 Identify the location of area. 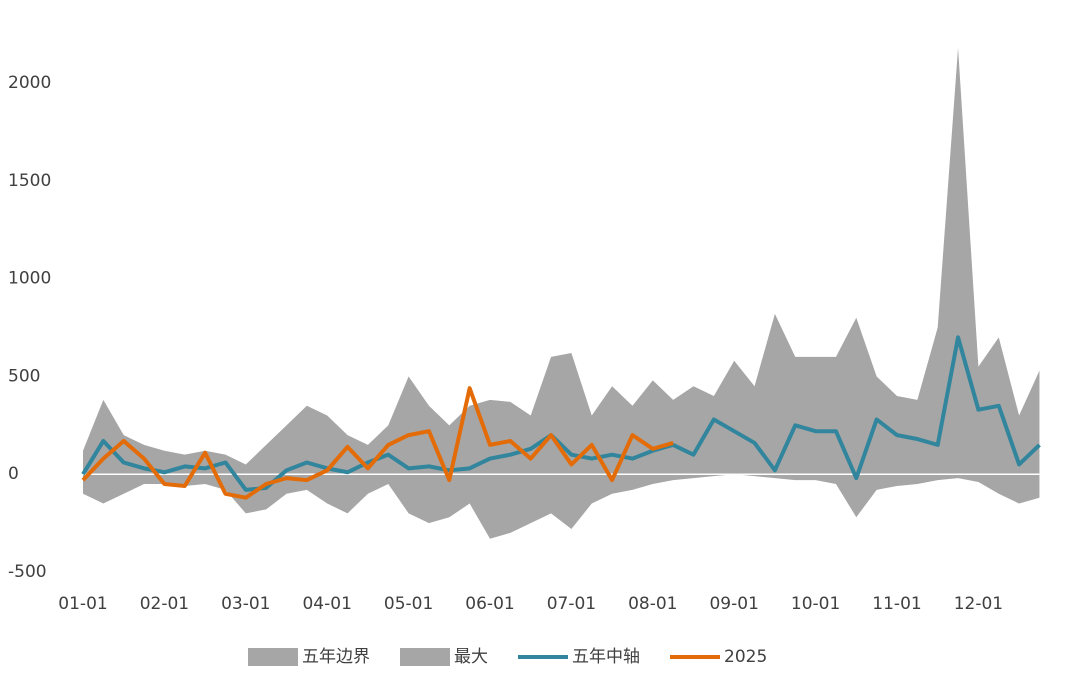
(561, 506).